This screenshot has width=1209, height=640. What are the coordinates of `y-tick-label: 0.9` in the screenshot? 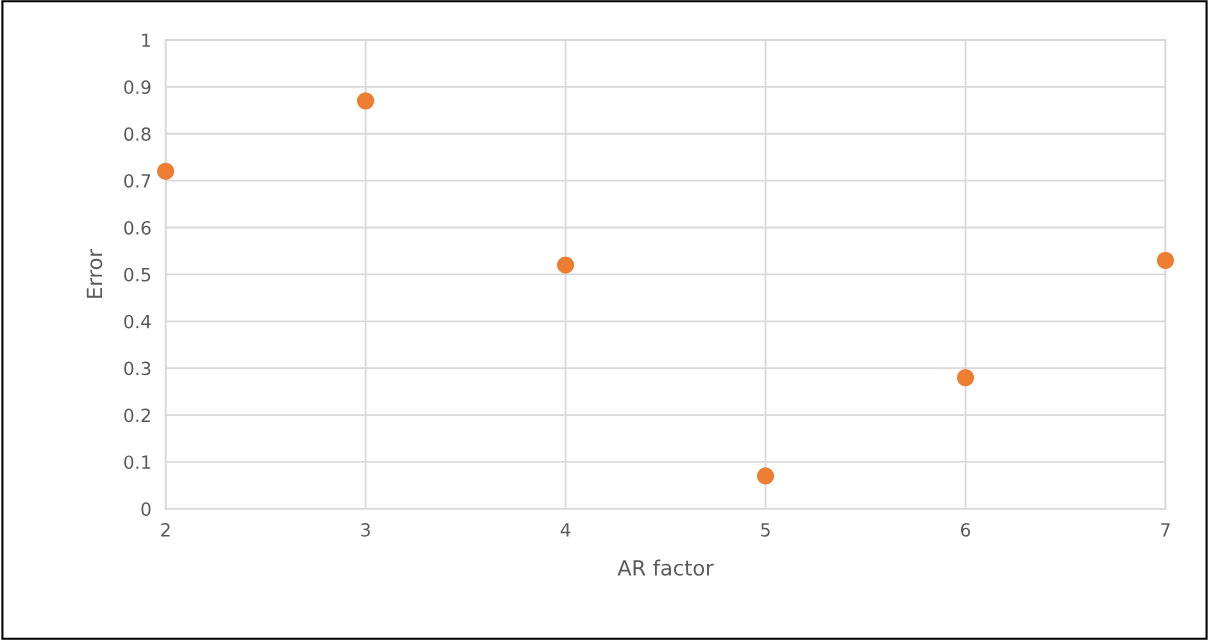 It's located at (137, 87).